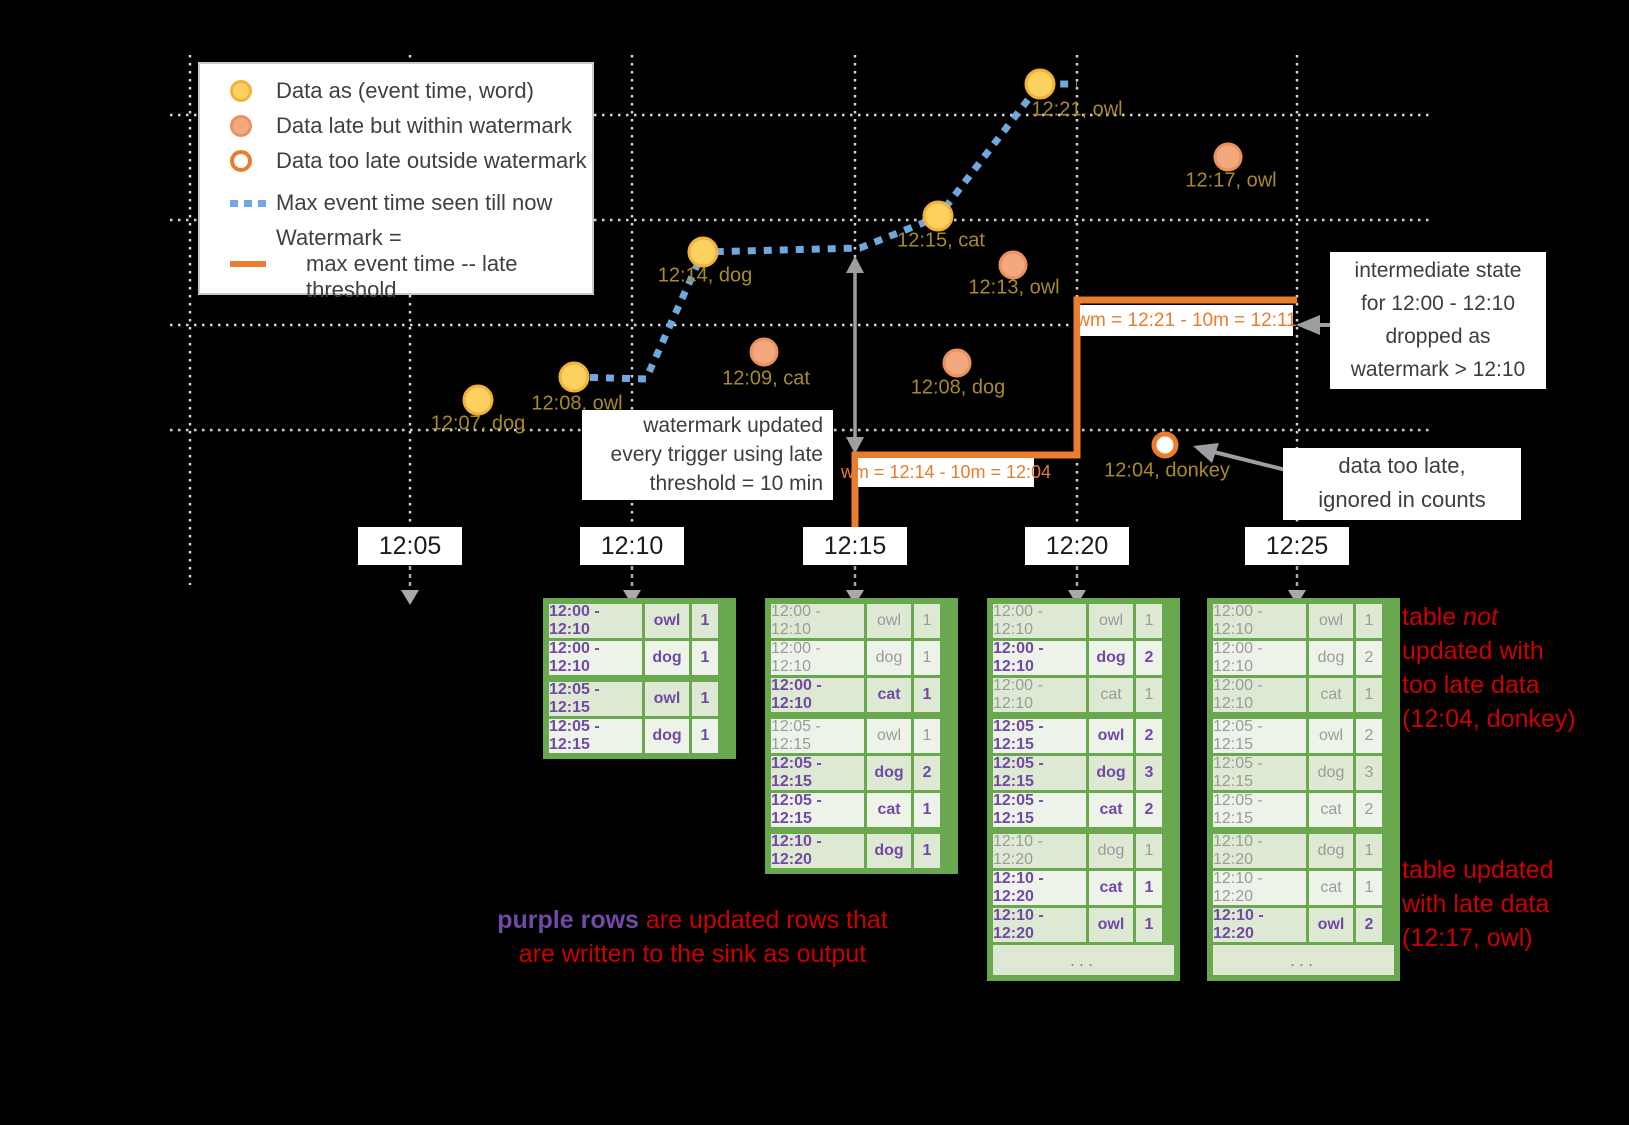 The width and height of the screenshot is (1629, 1125). I want to click on trigger-arrows, so click(853, 585).